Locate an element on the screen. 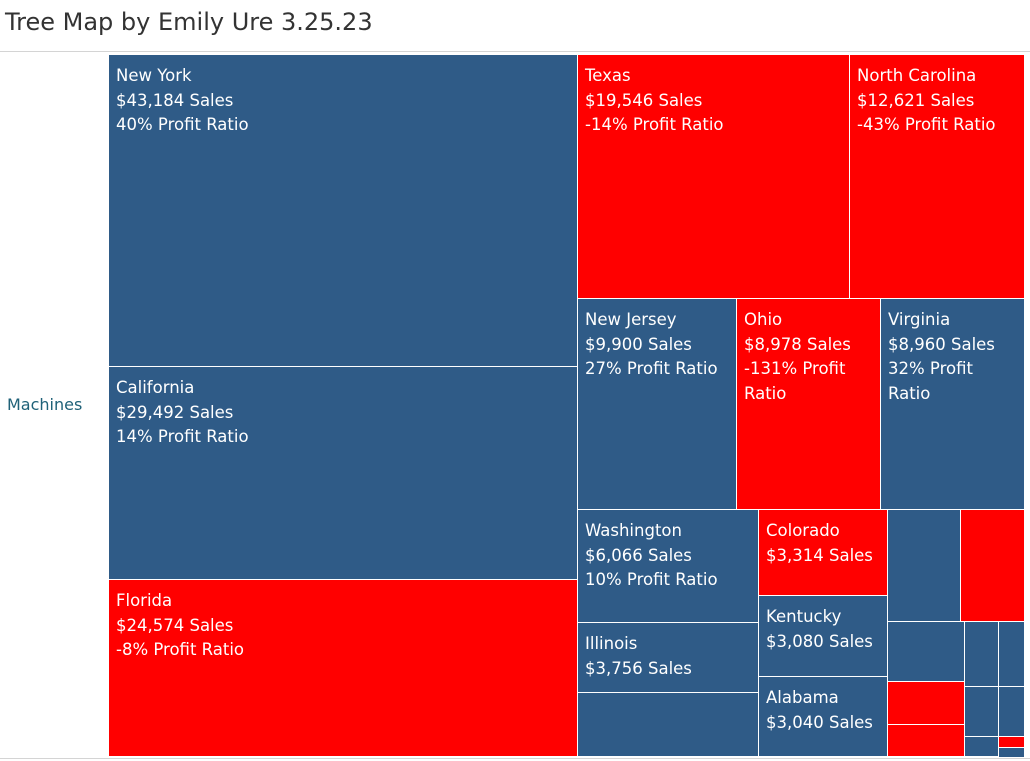 Image resolution: width=1030 pixels, height=761 pixels. cell-label-profit-ratio: 32% Profit Ratio is located at coordinates (930, 381).